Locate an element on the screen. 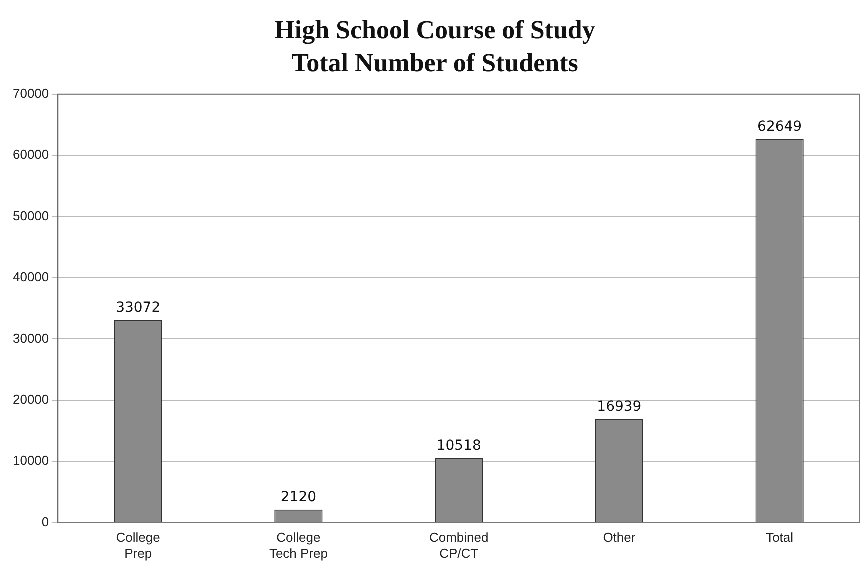 Image resolution: width=866 pixels, height=580 pixels. chart-title: High School Course of Study is located at coordinates (435, 29).